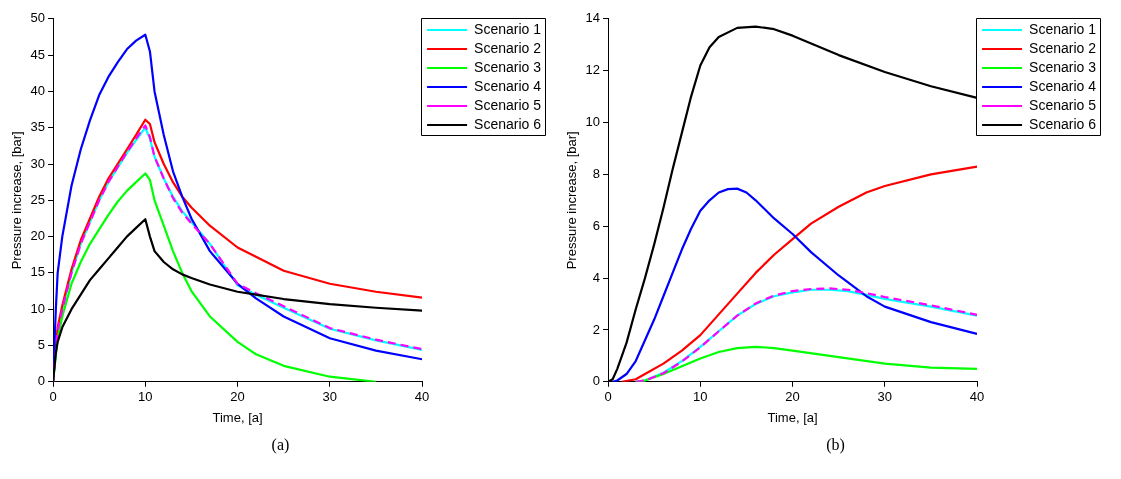 The width and height of the screenshot is (1121, 479). What do you see at coordinates (596, 225) in the screenshot?
I see `y-tick-label: 6` at bounding box center [596, 225].